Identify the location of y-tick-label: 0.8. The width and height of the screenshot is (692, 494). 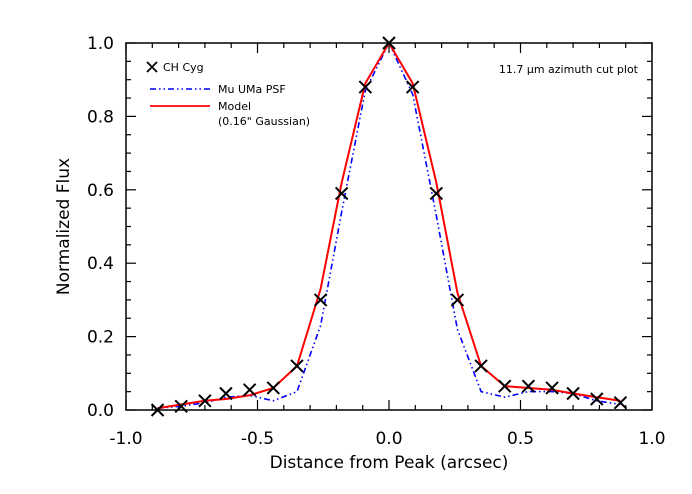
(100, 117).